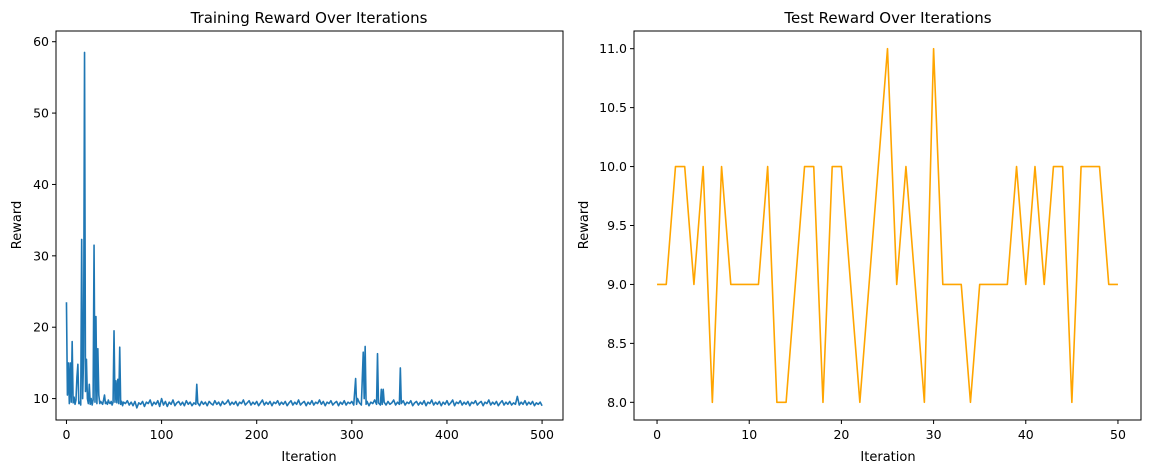  What do you see at coordinates (613, 107) in the screenshot?
I see `y-tick-label: 10.5` at bounding box center [613, 107].